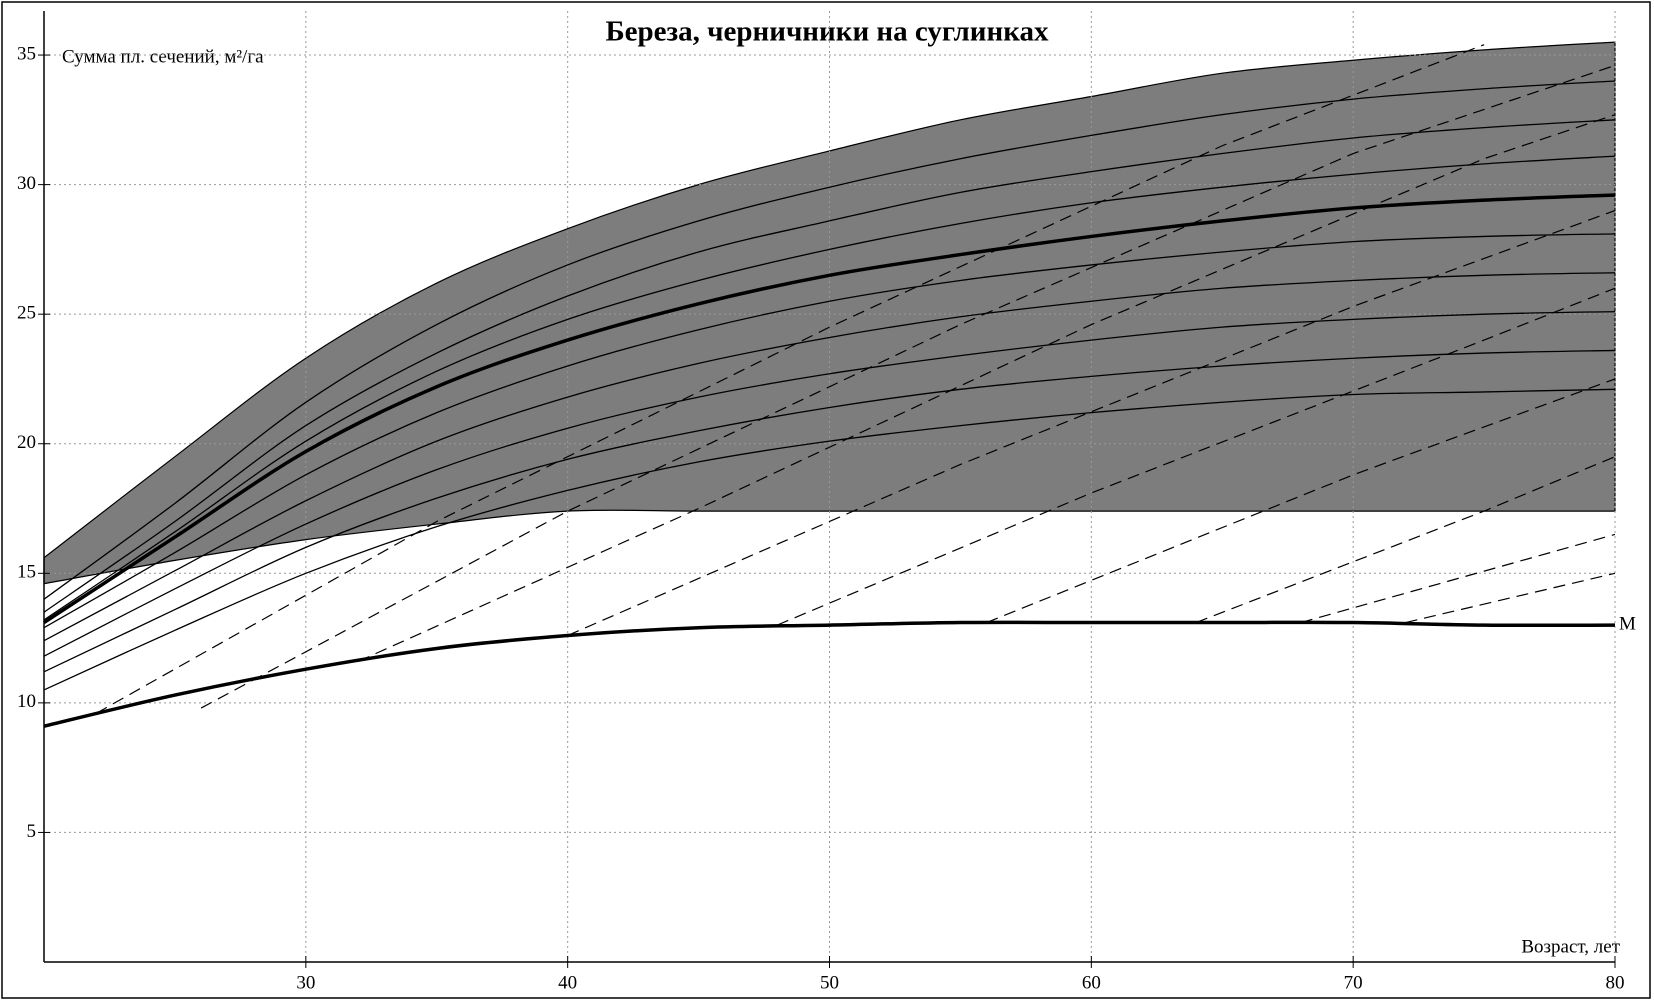 This screenshot has width=1654, height=1003. I want to click on x-tick-label: 60, so click(1091, 982).